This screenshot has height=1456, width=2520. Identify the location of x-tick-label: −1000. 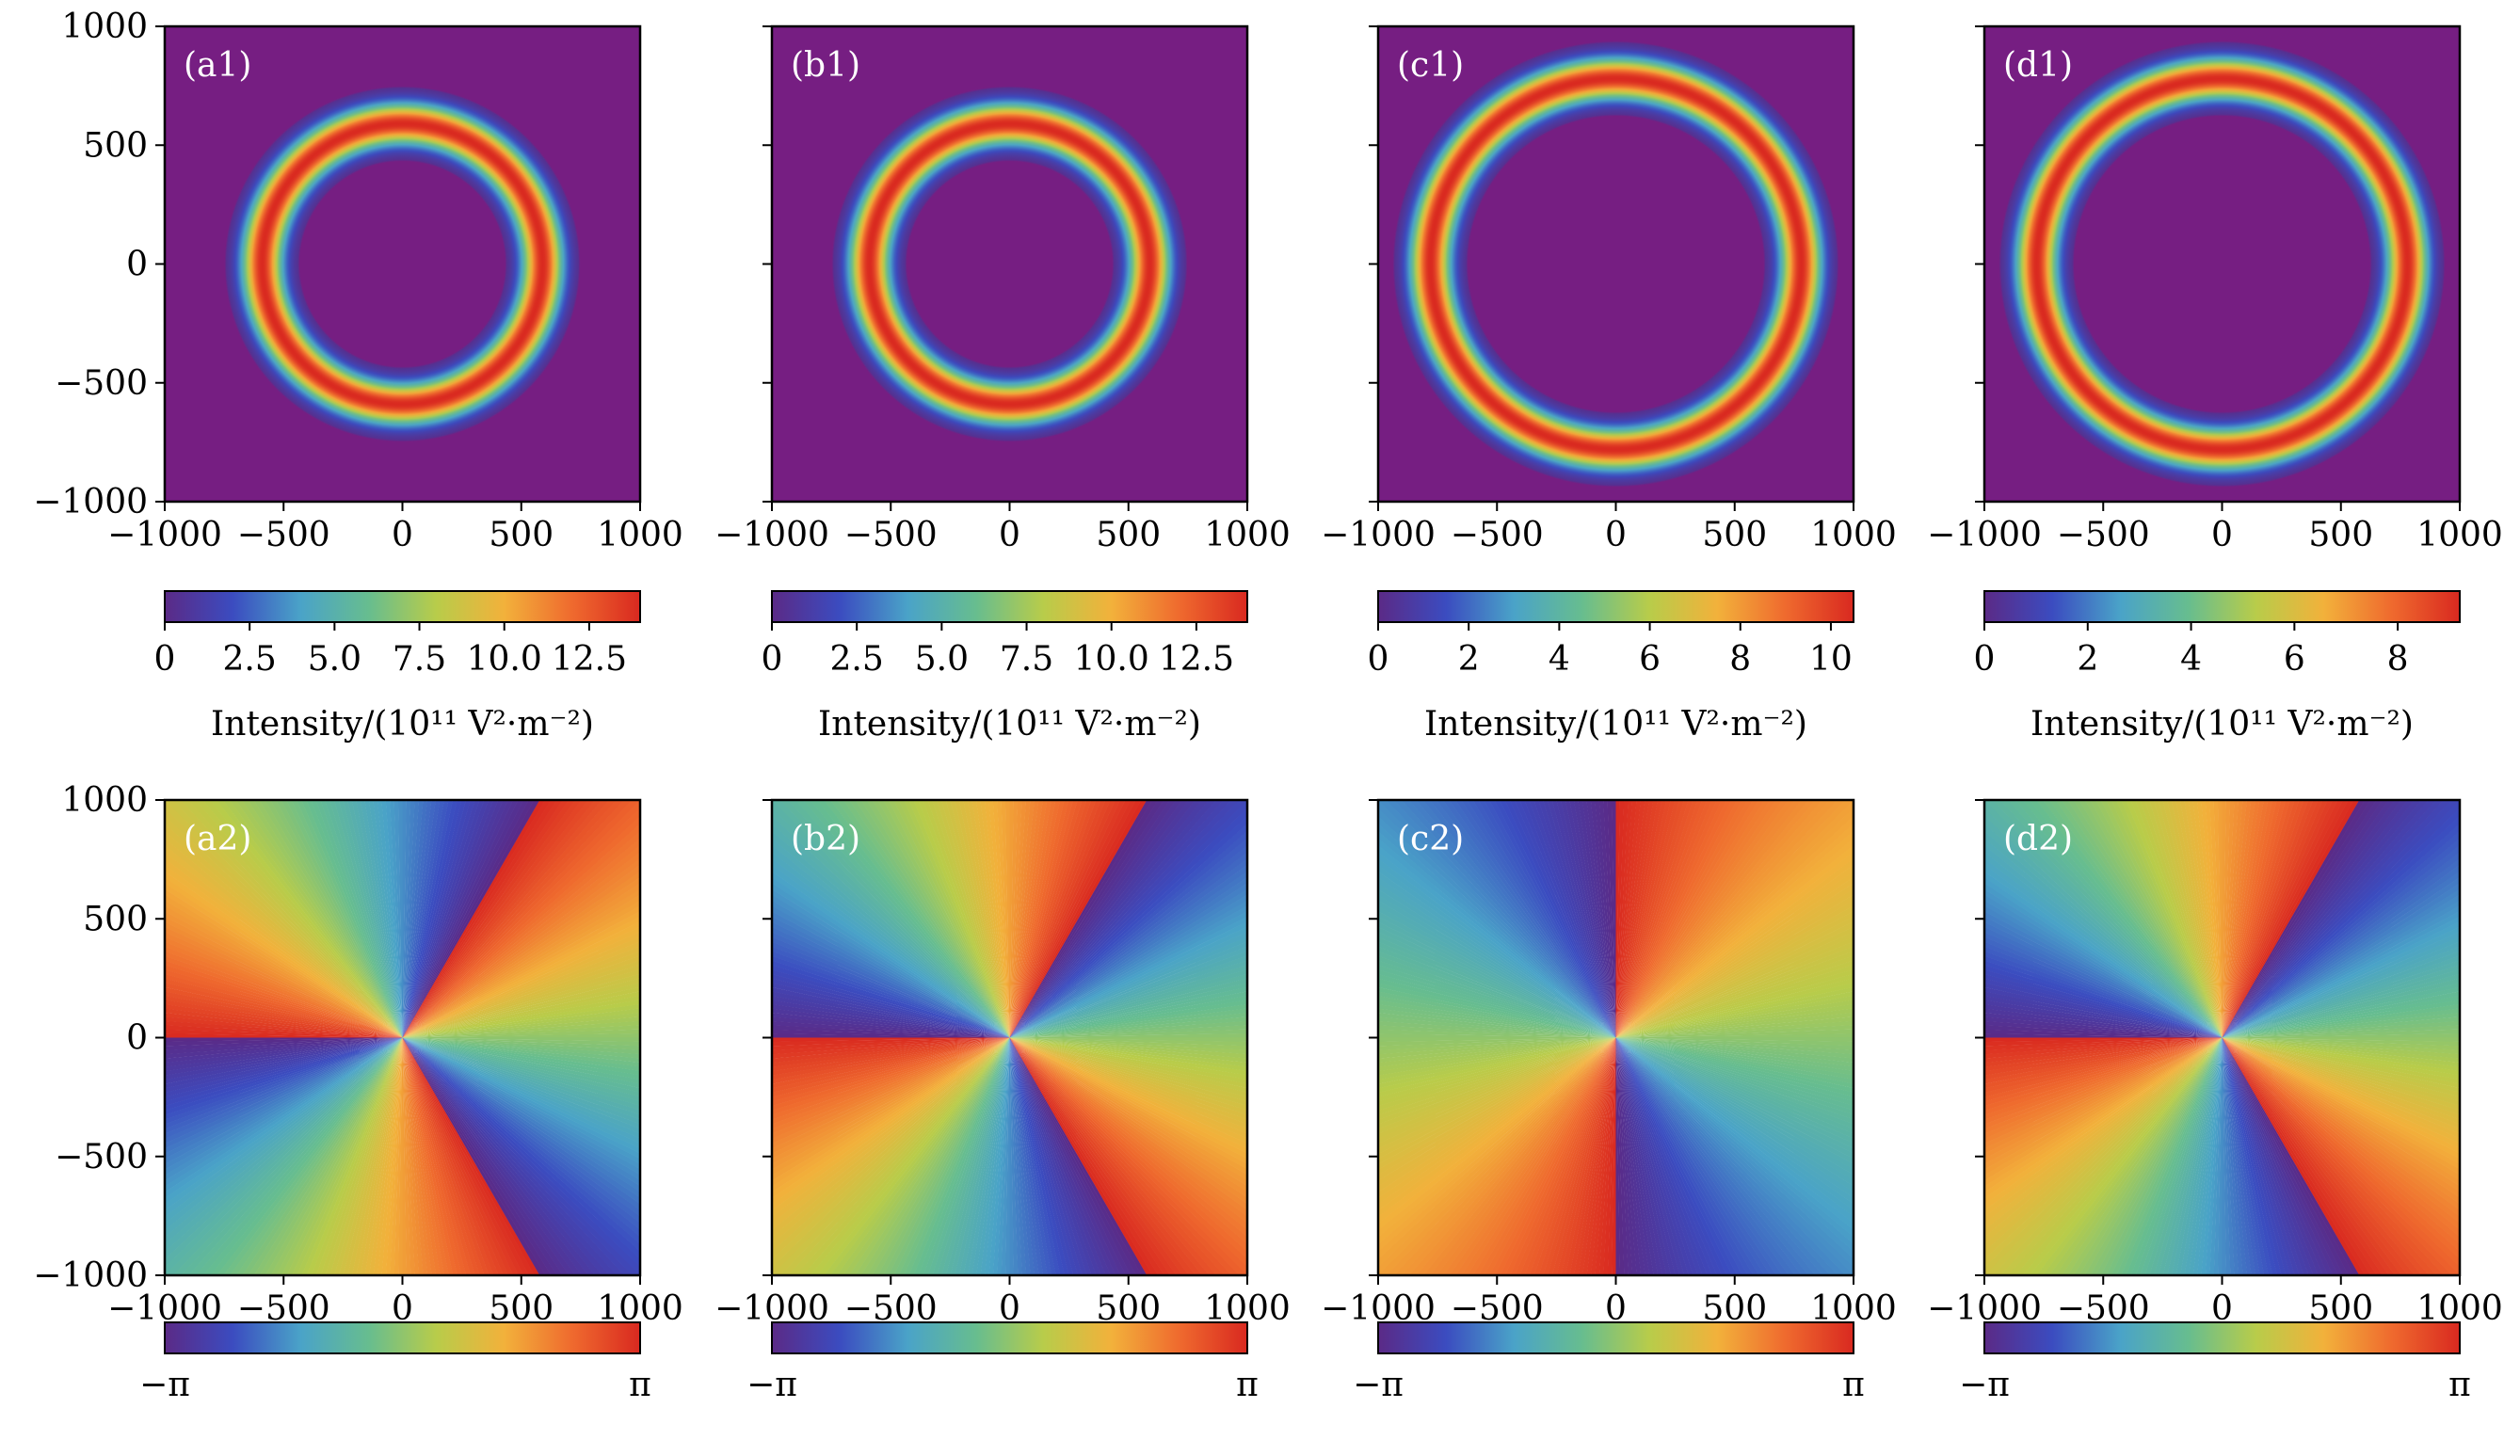
(771, 535).